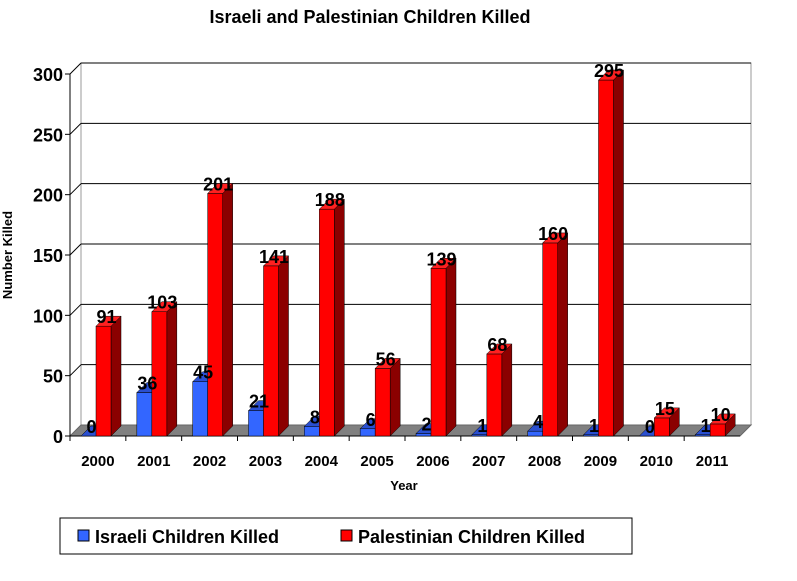  I want to click on legend-label-israeli: Israeli Children Killed, so click(187, 537).